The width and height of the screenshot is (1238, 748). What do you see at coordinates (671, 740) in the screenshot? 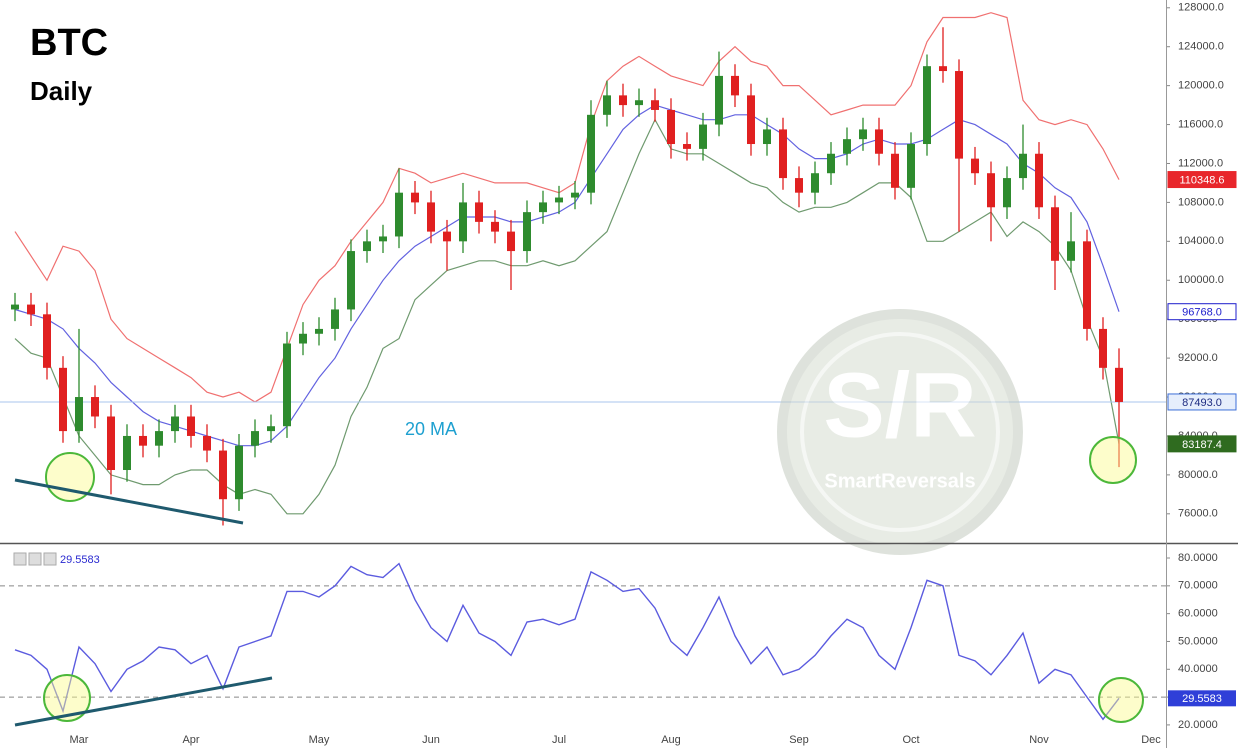
I see `x-tick-label: Aug` at bounding box center [671, 740].